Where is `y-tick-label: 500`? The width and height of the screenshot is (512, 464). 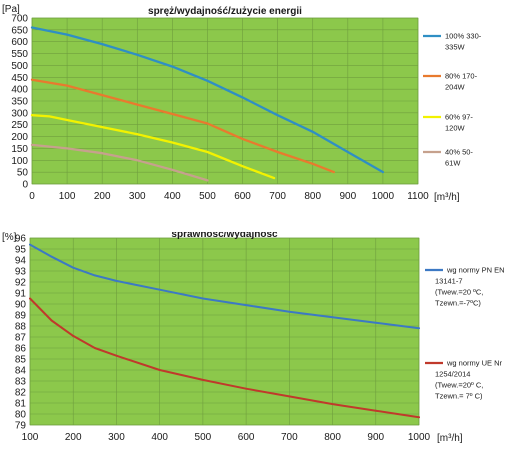 y-tick-label: 500 is located at coordinates (19, 66).